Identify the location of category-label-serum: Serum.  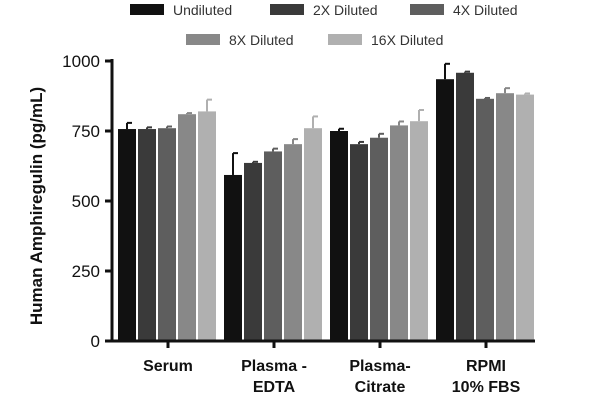
(168, 366).